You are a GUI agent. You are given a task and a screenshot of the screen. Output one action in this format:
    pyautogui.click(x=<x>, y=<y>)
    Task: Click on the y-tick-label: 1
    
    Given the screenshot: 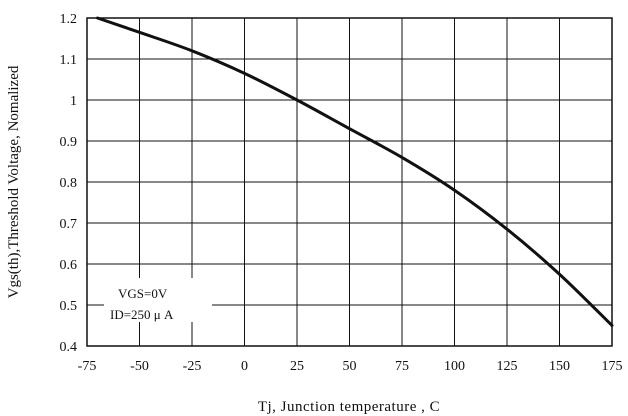 What is the action you would take?
    pyautogui.click(x=73, y=101)
    